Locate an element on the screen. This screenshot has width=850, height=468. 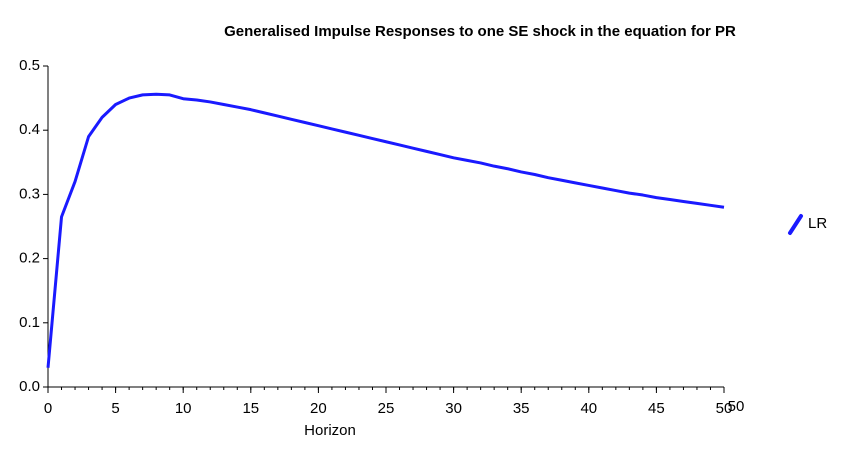
y-tick-label: 0.1 is located at coordinates (29, 322).